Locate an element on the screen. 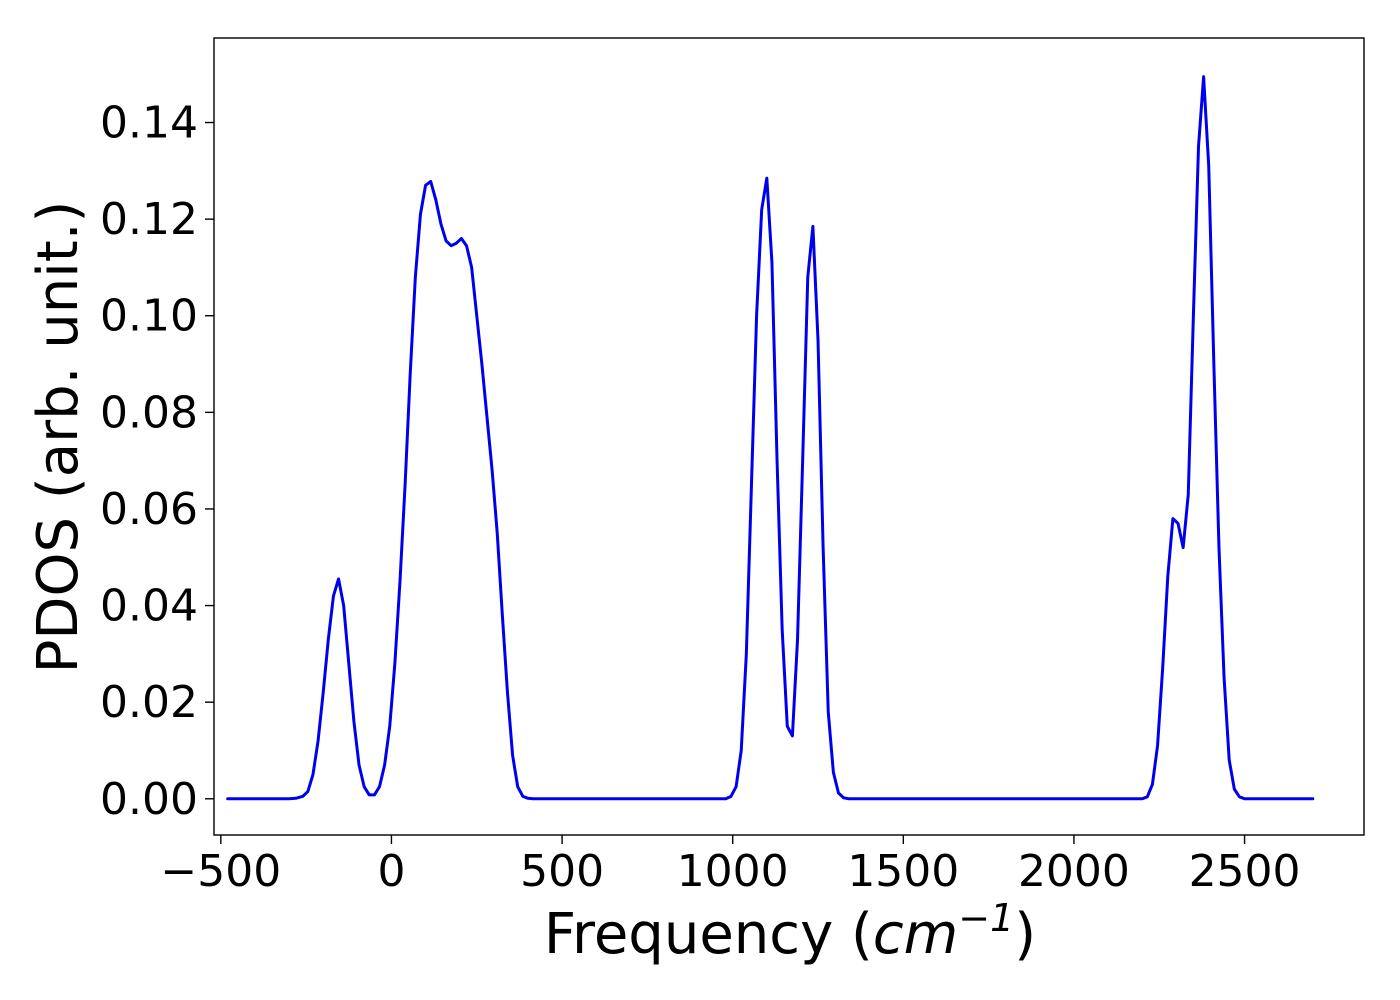  y-tick-label: 0.00 is located at coordinates (149, 799).